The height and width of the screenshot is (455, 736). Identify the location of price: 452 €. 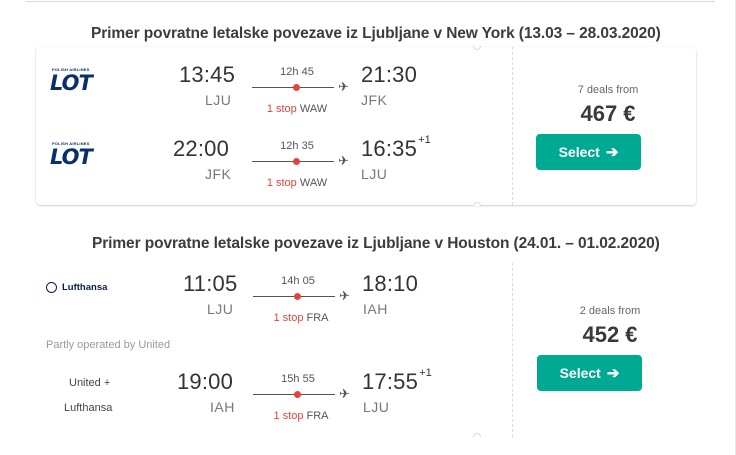
(610, 334).